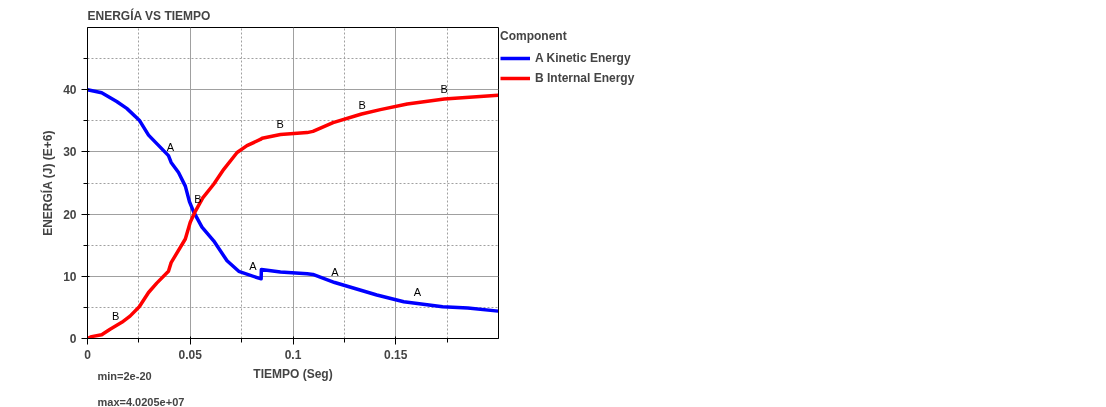 This screenshot has width=1106, height=407. Describe the element at coordinates (88, 354) in the screenshot. I see `x-tick-label: 0` at that location.